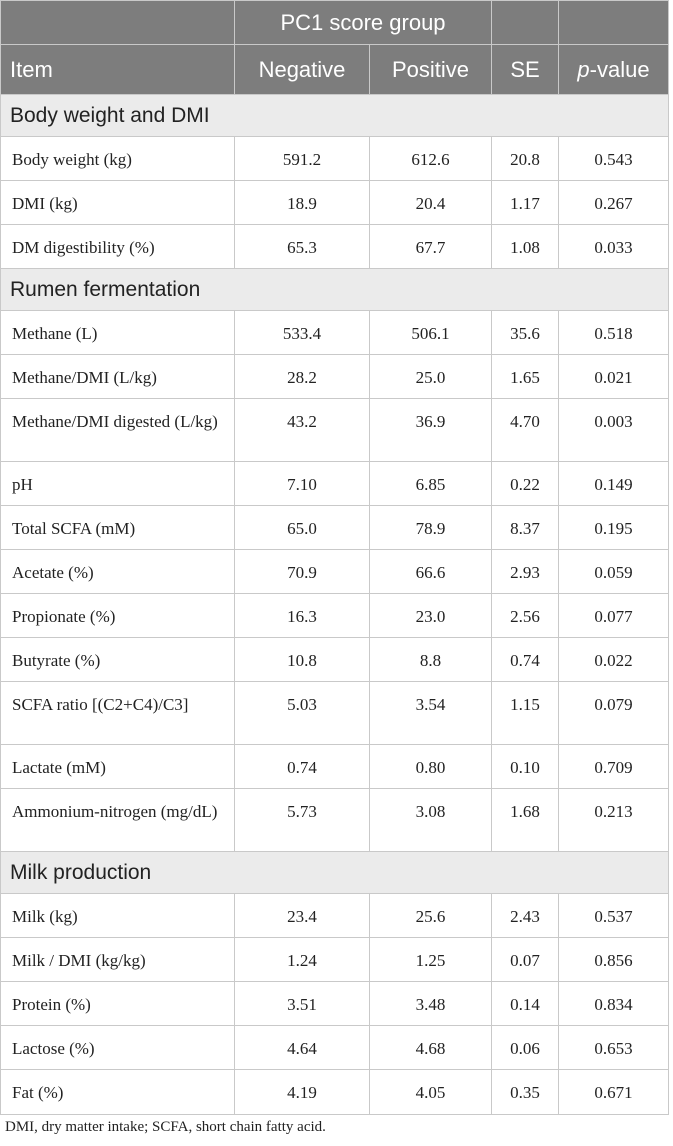 The height and width of the screenshot is (1146, 673). Describe the element at coordinates (583, 69) in the screenshot. I see `header-pvalue-p: p` at that location.